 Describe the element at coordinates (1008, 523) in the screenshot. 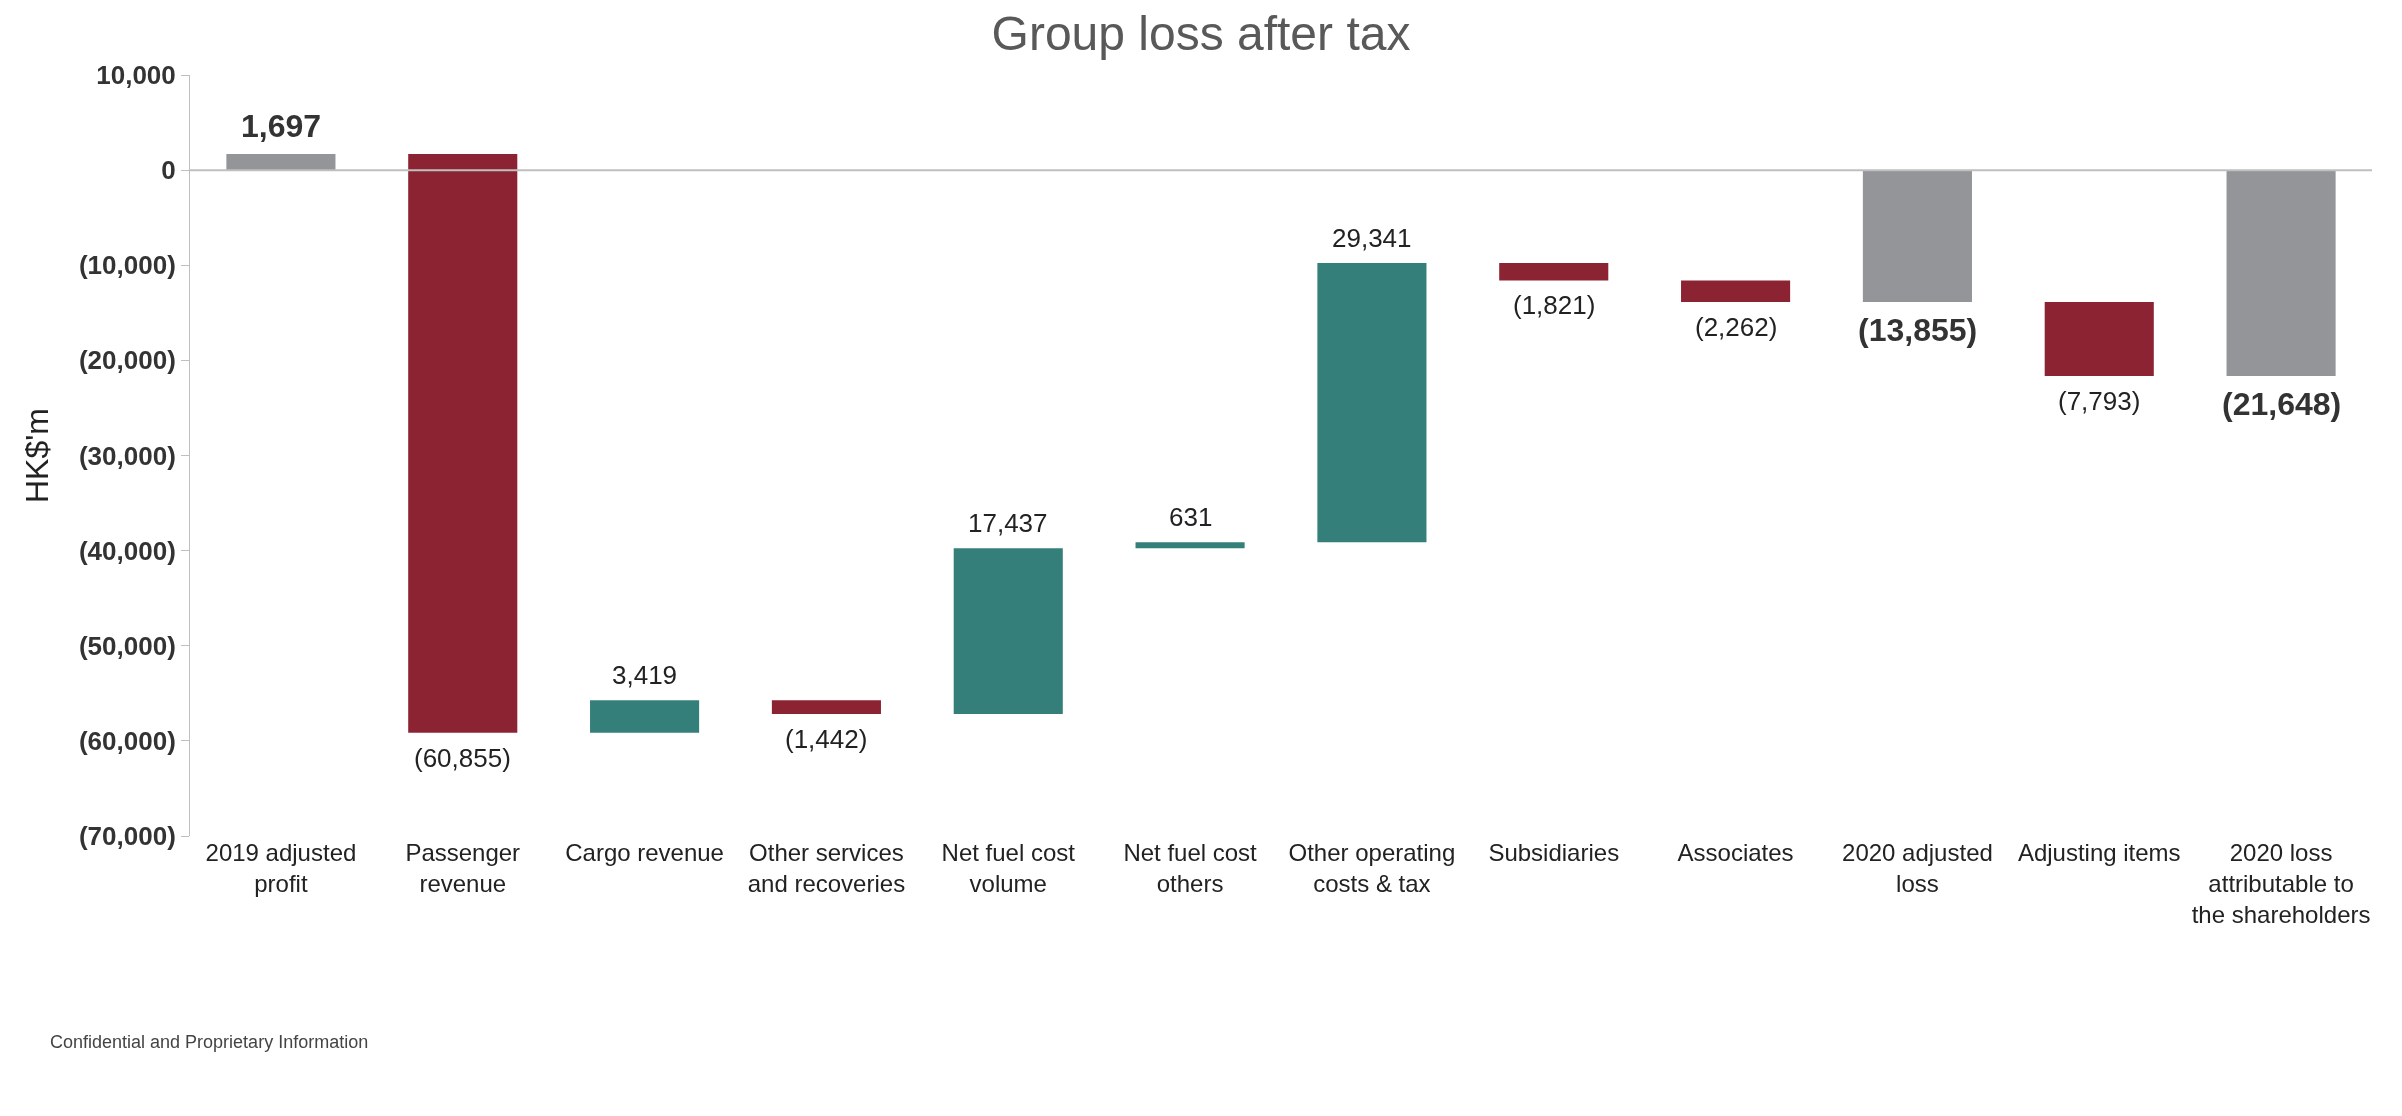

I see `data-label: 17,437` at that location.